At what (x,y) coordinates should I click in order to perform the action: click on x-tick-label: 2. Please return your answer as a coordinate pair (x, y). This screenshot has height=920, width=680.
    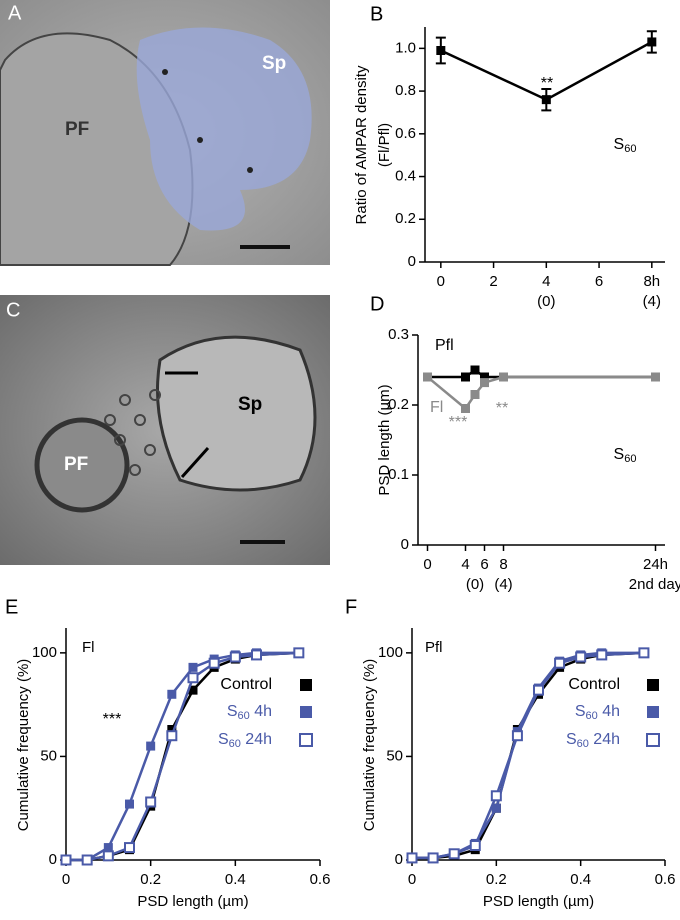
    Looking at the image, I should click on (493, 281).